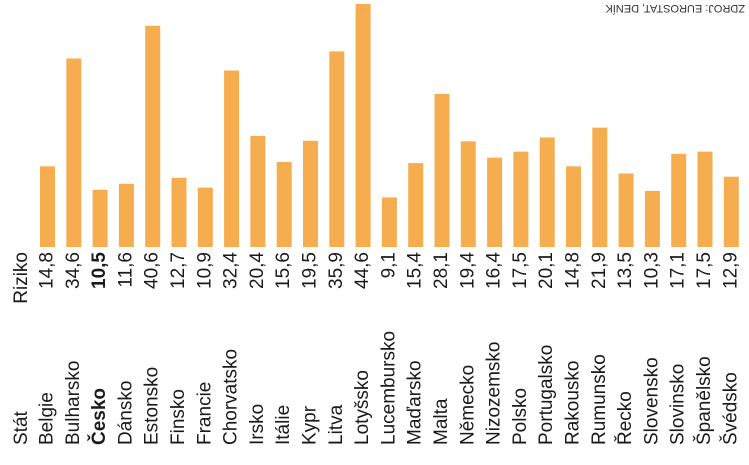  I want to click on category-label: Slovinsko, so click(678, 404).